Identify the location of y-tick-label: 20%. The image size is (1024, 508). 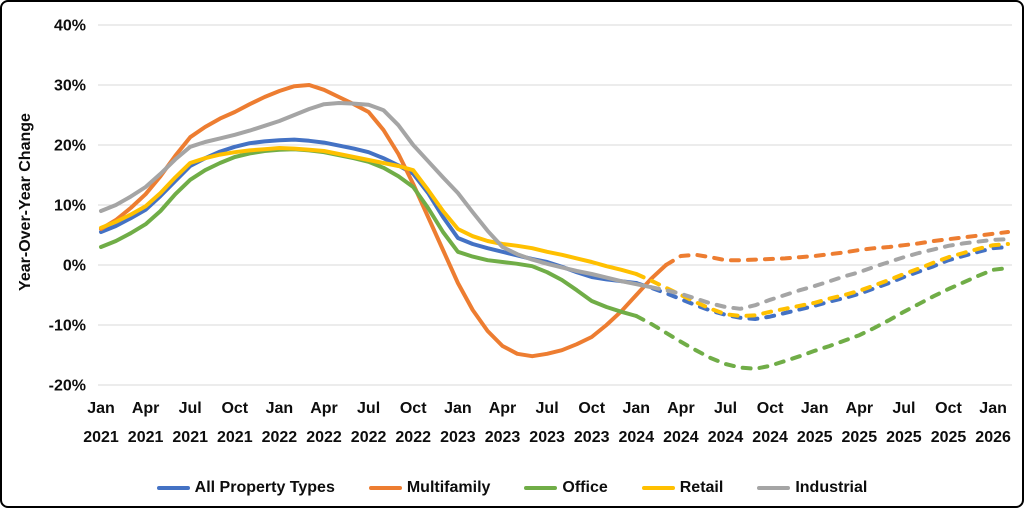
(70, 146).